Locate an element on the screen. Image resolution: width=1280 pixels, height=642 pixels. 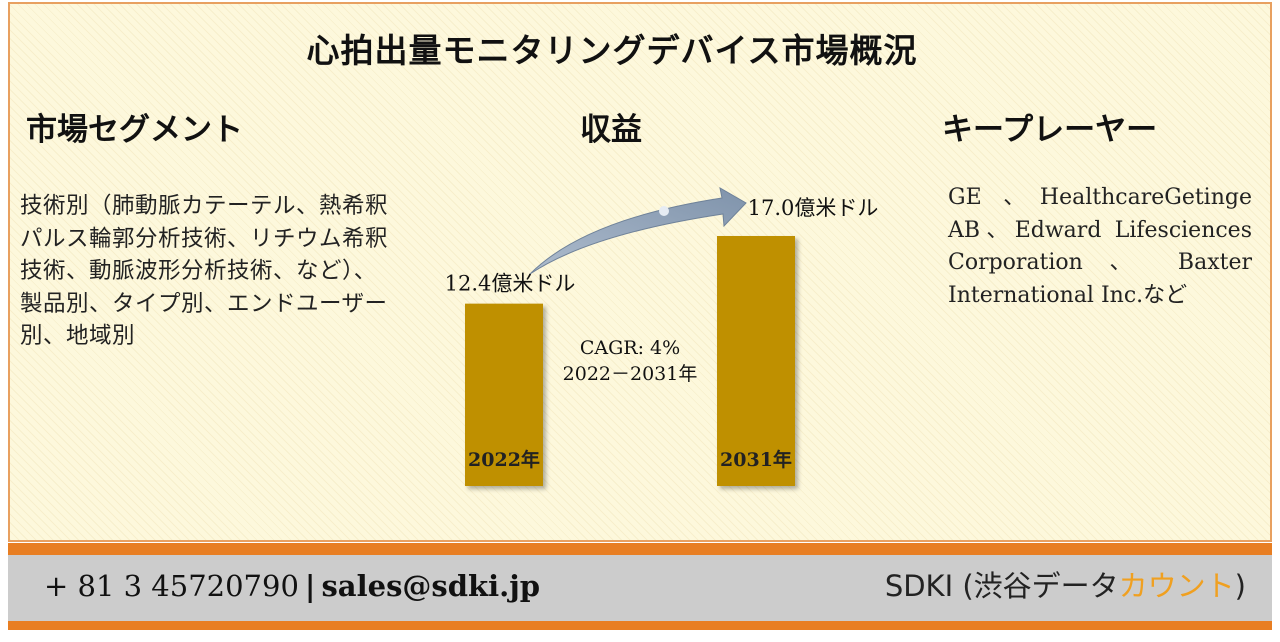
page-title: 心拍出量モニタリングデバイス市場概況 is located at coordinates (612, 50).